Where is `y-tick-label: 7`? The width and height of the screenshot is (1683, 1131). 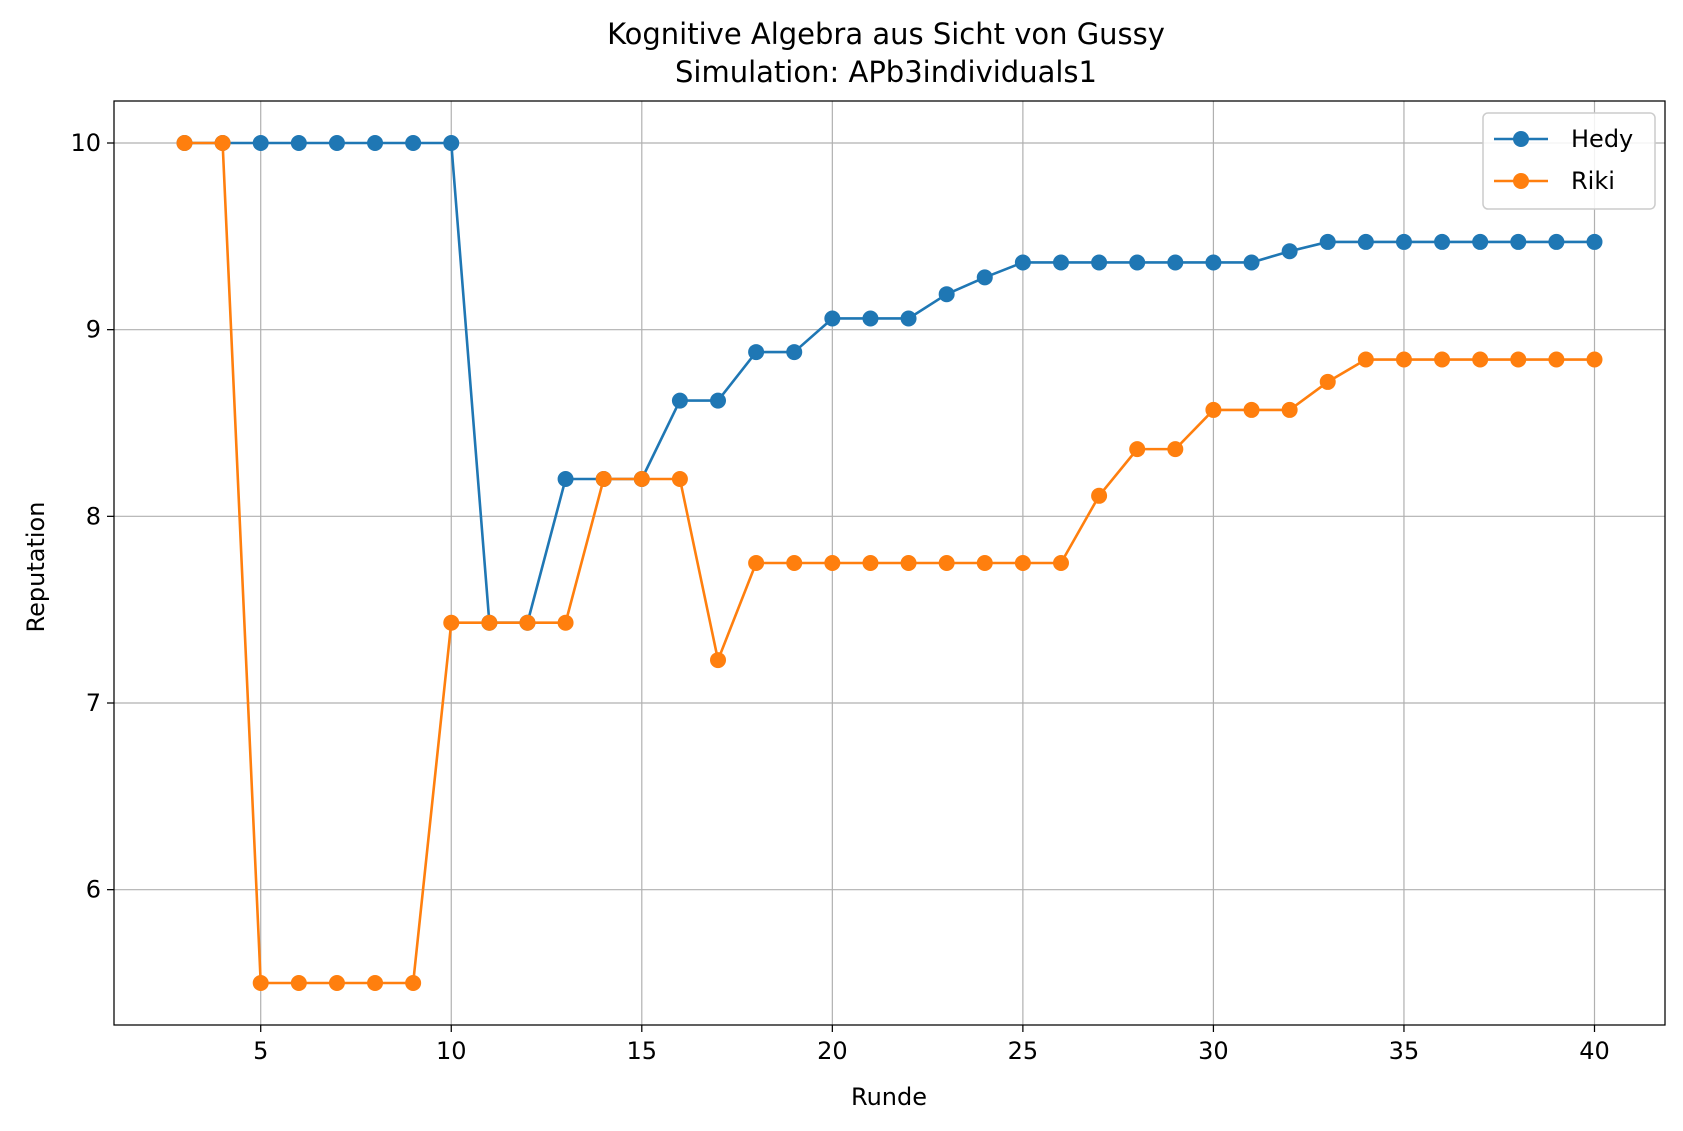 y-tick-label: 7 is located at coordinates (93, 703).